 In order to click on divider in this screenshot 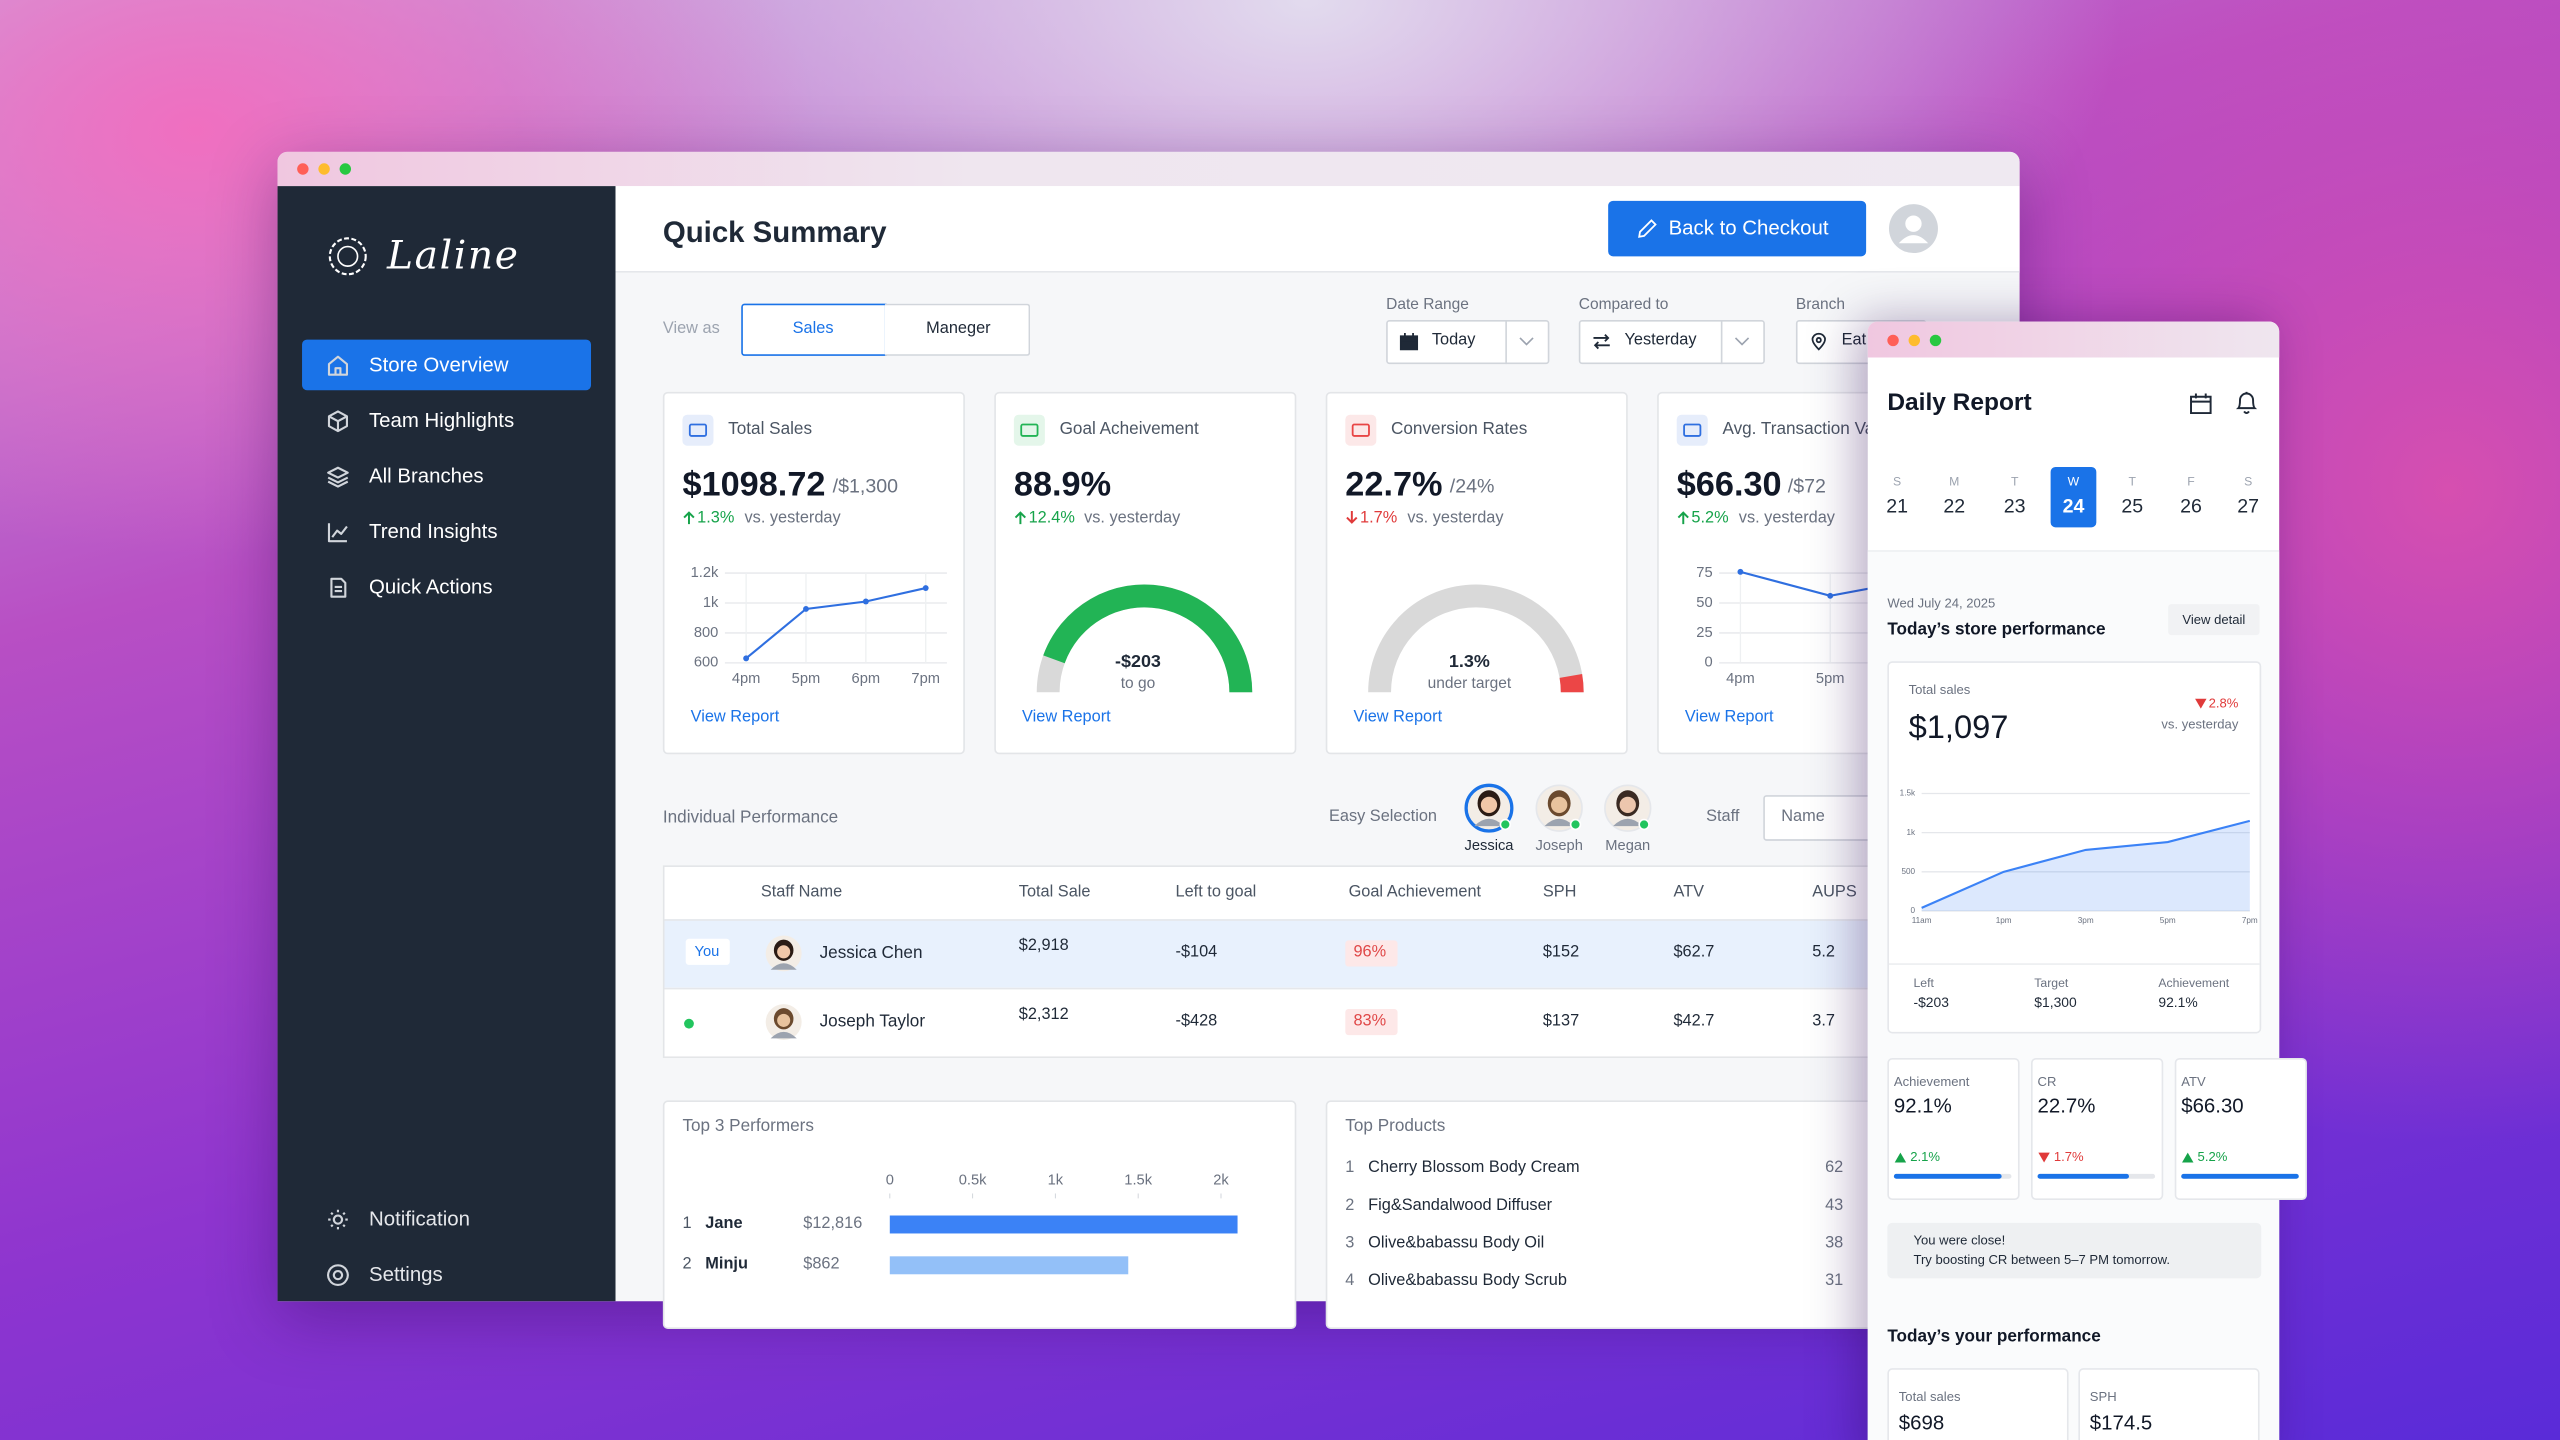, I will do `click(1721, 342)`.